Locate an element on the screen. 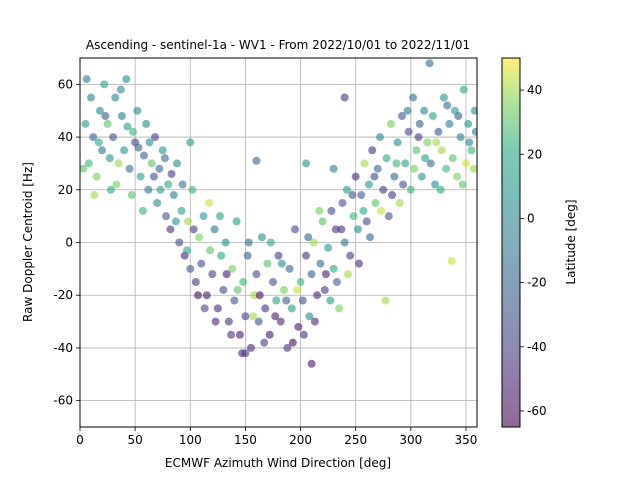 This screenshot has height=484, width=640. x-tick-label: 150 is located at coordinates (245, 440).